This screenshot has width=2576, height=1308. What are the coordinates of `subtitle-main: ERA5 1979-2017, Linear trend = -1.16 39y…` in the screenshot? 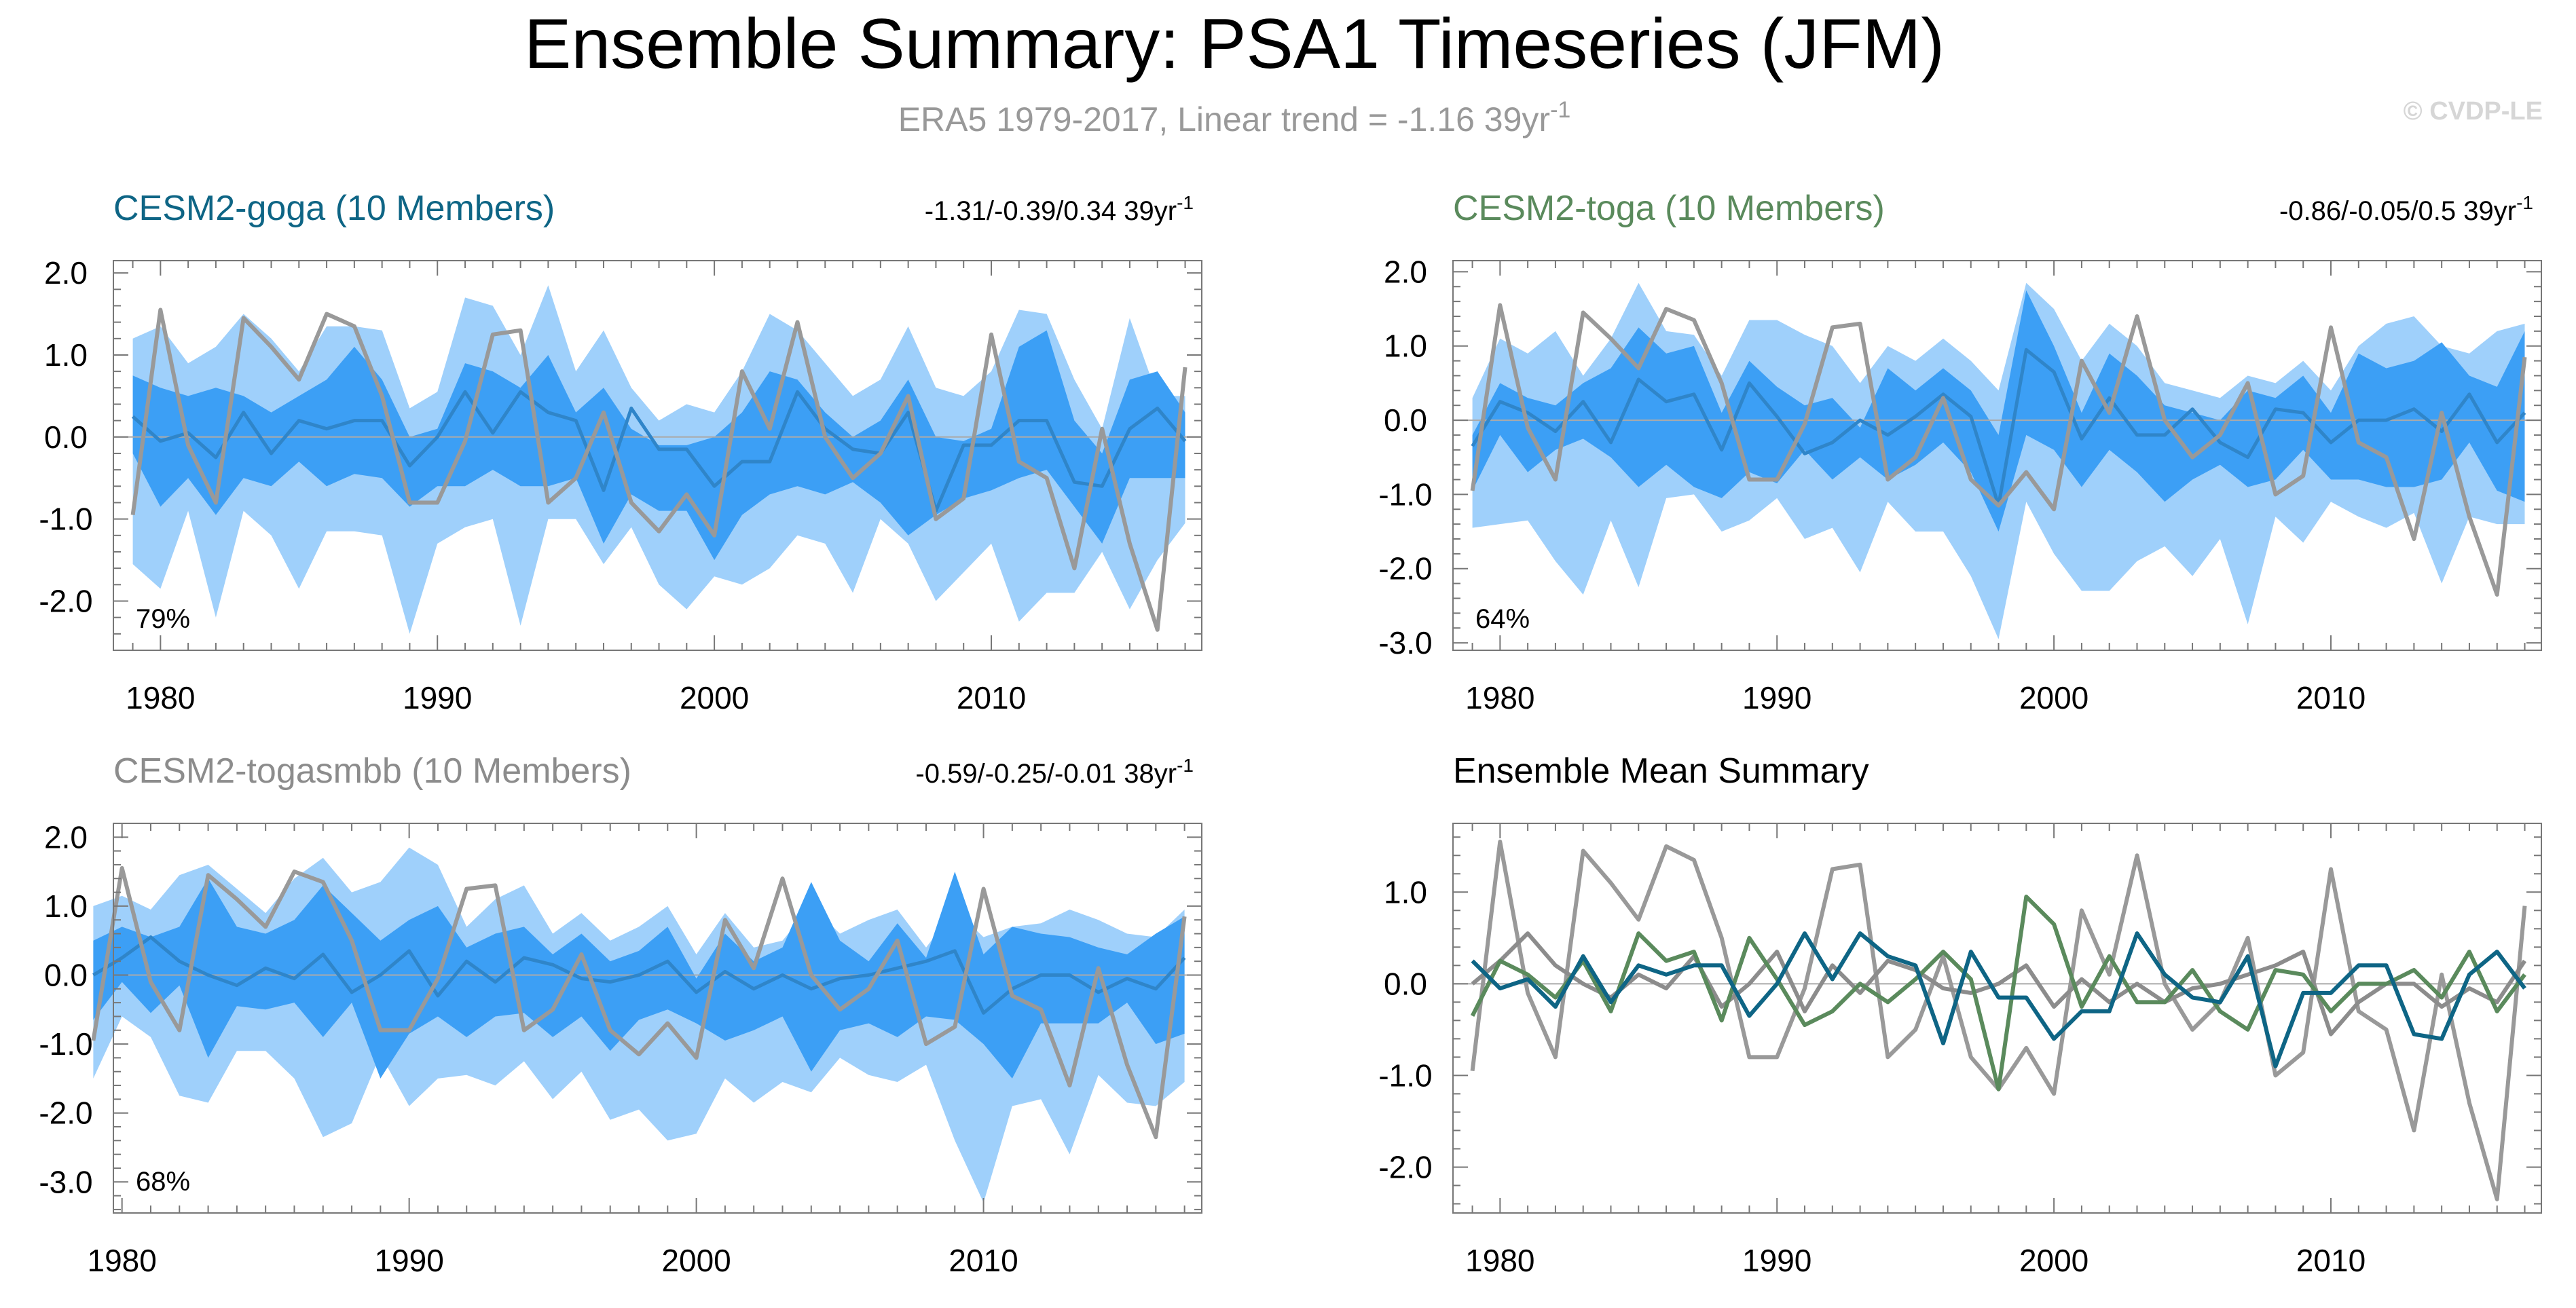 It's located at (1224, 119).